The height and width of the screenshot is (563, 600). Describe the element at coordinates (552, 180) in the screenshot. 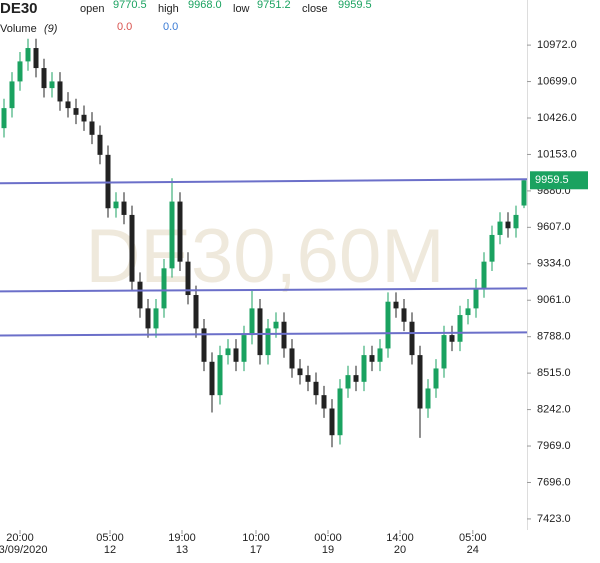

I see `last-price-label: 9959.5` at that location.